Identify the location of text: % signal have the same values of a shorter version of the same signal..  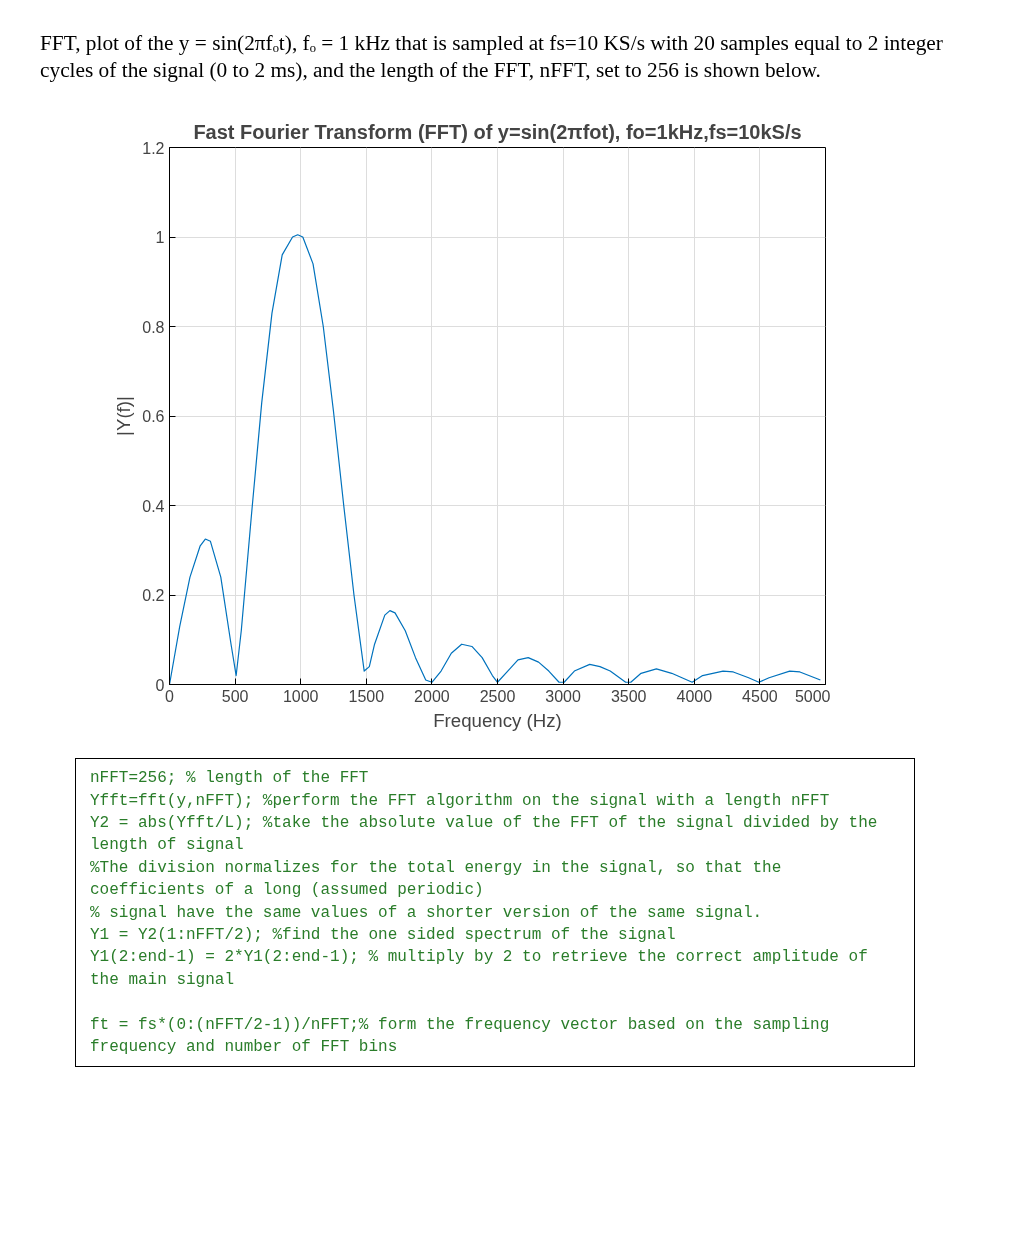
(426, 912).